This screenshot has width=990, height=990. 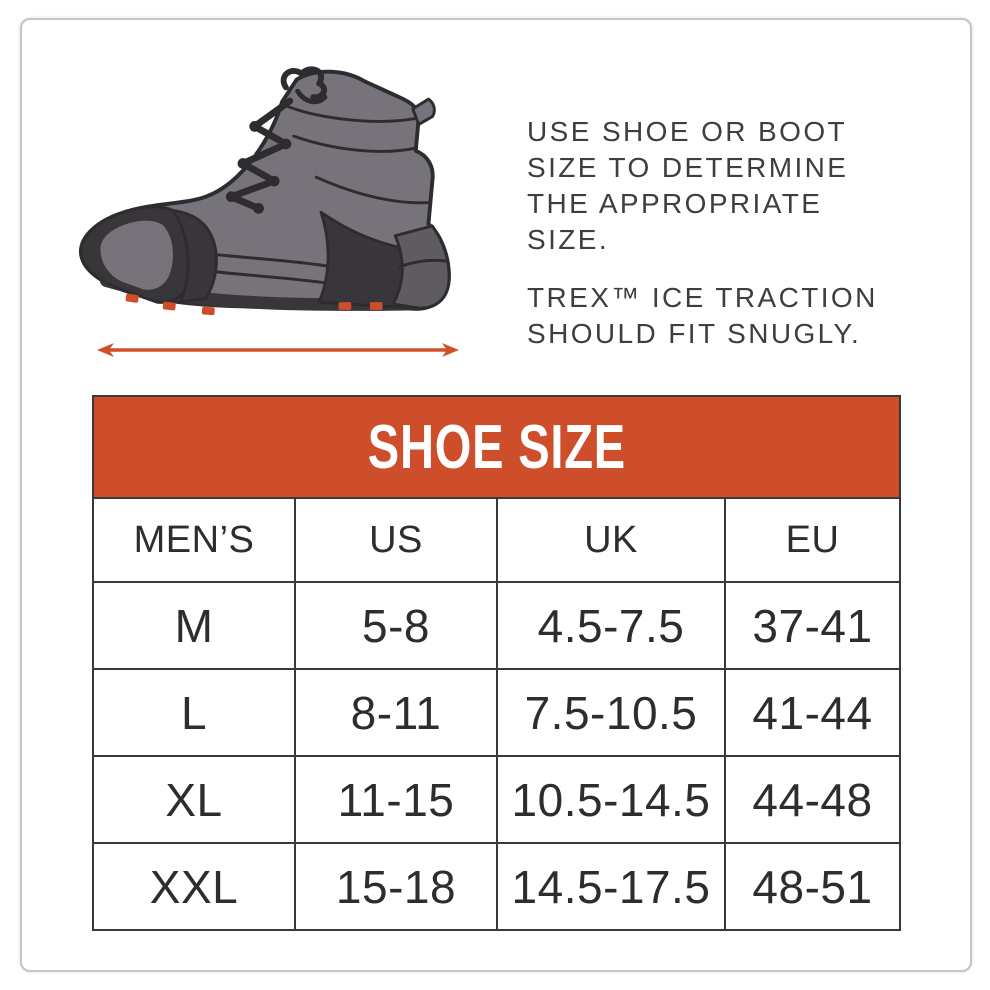 I want to click on size-chart-title-text: SHOE SIZE, so click(x=496, y=447).